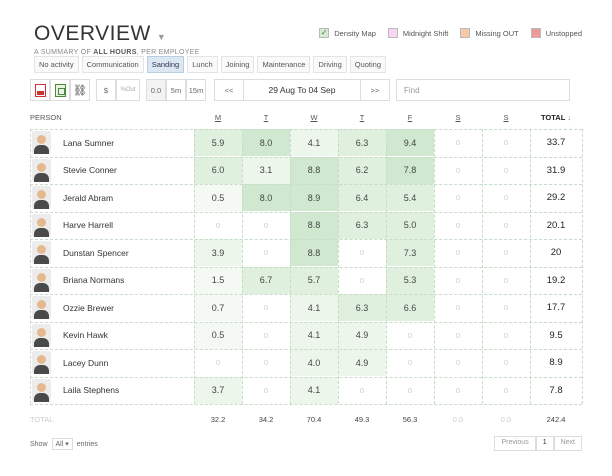  What do you see at coordinates (410, 197) in the screenshot?
I see `hours-cell: 5.4` at bounding box center [410, 197].